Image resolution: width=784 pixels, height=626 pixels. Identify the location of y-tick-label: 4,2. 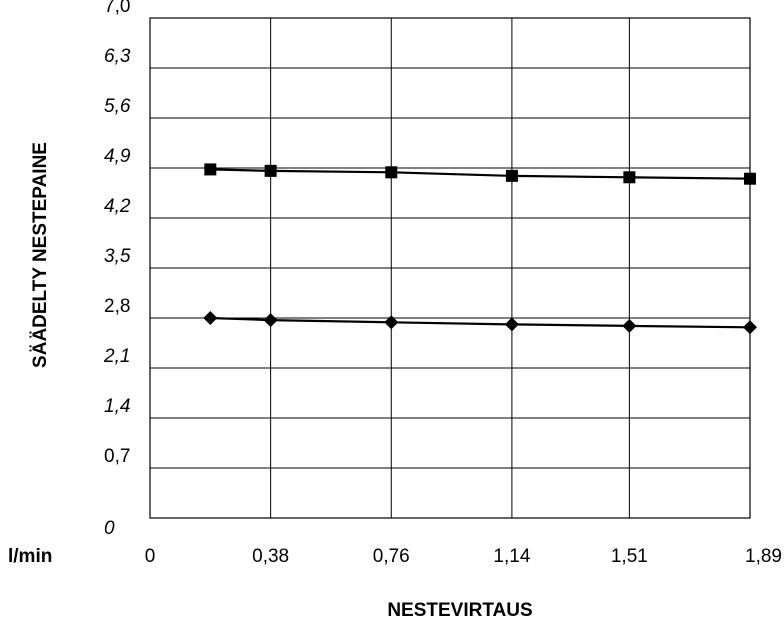
(117, 206).